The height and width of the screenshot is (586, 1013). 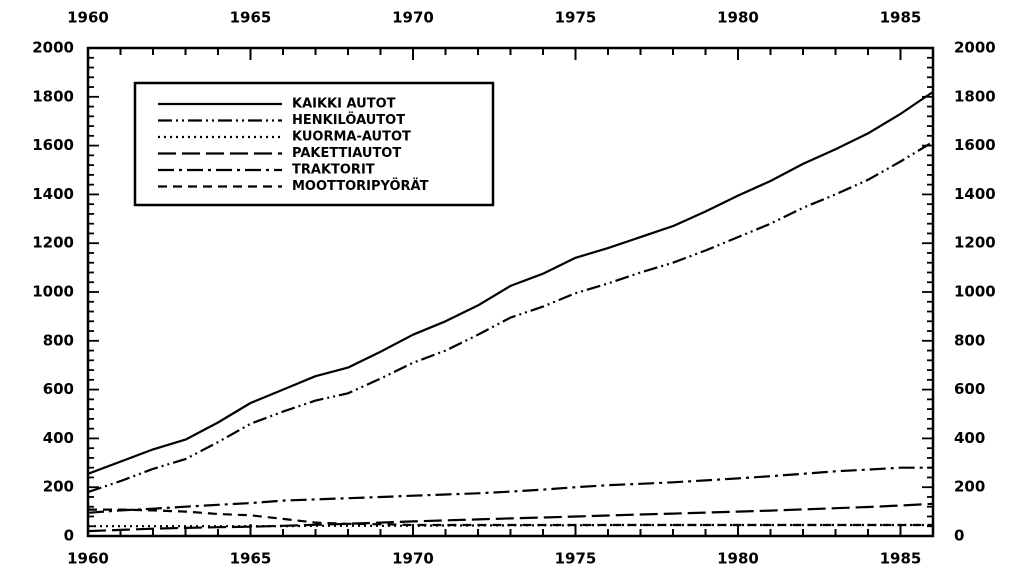 I want to click on y-tick-label-right: 800, so click(x=969, y=340).